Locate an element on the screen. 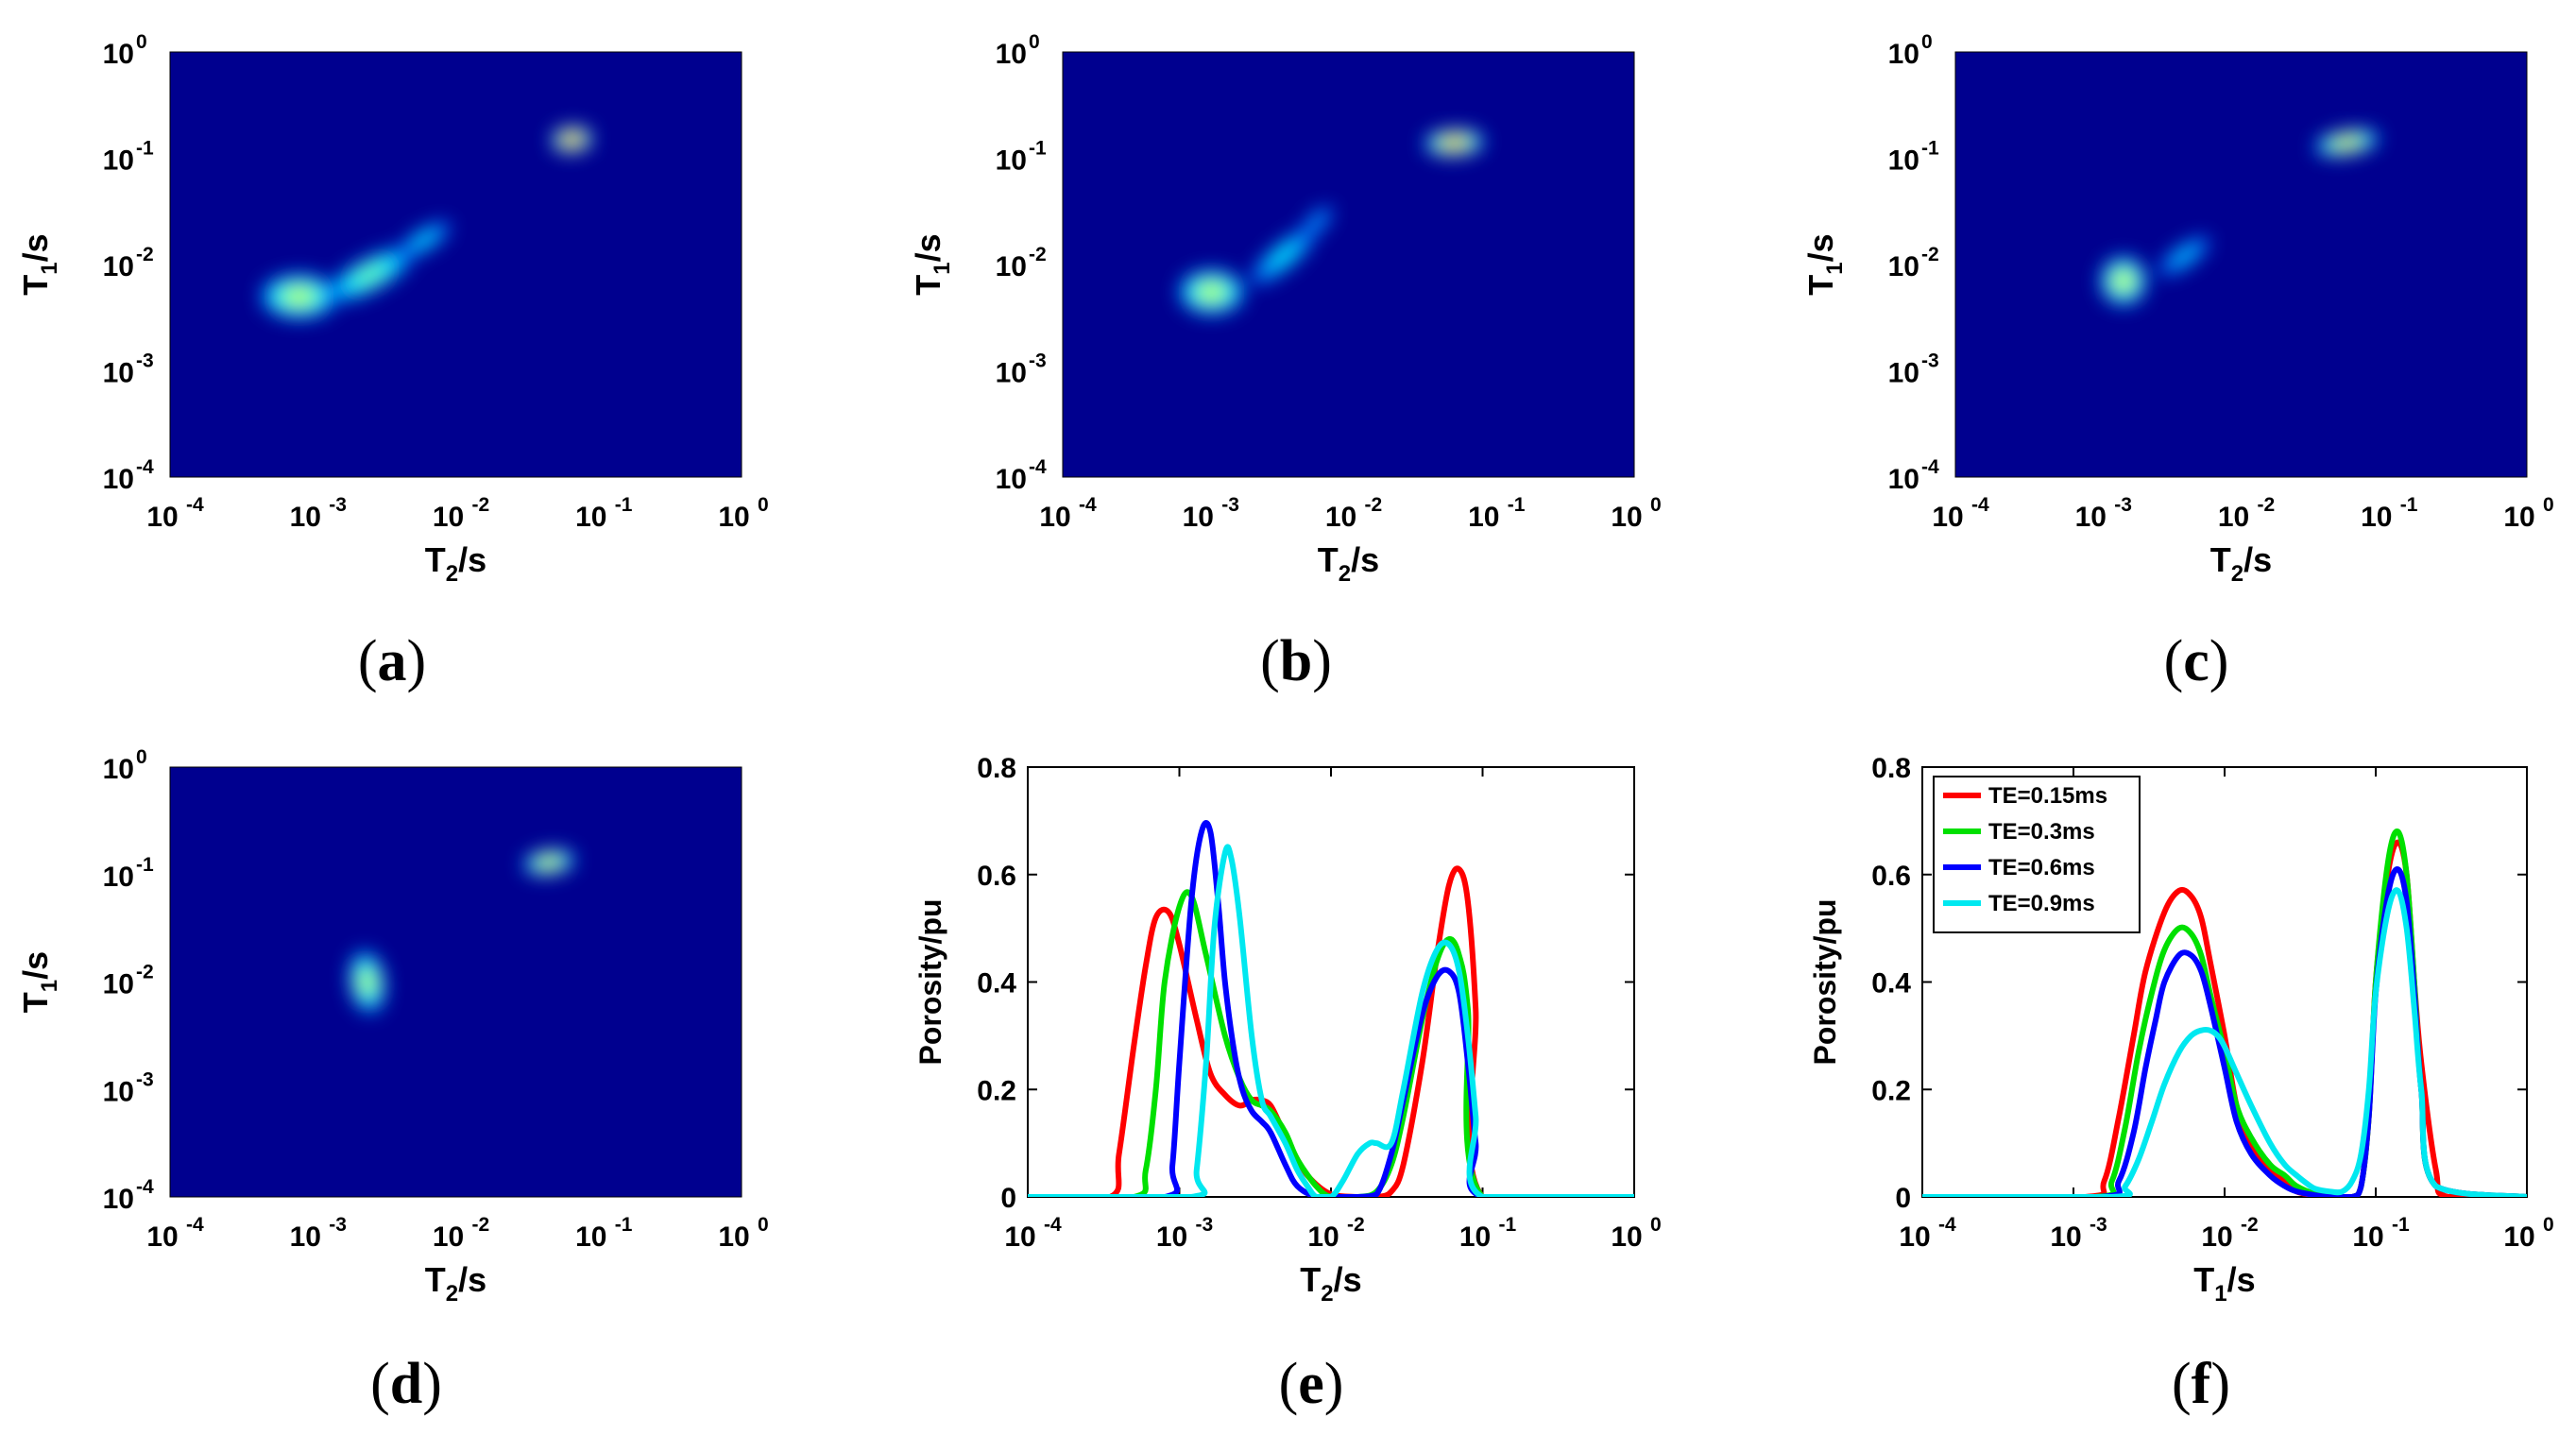 This screenshot has width=2576, height=1452. legend-entry-f-1: TE=0.3ms is located at coordinates (2041, 832).